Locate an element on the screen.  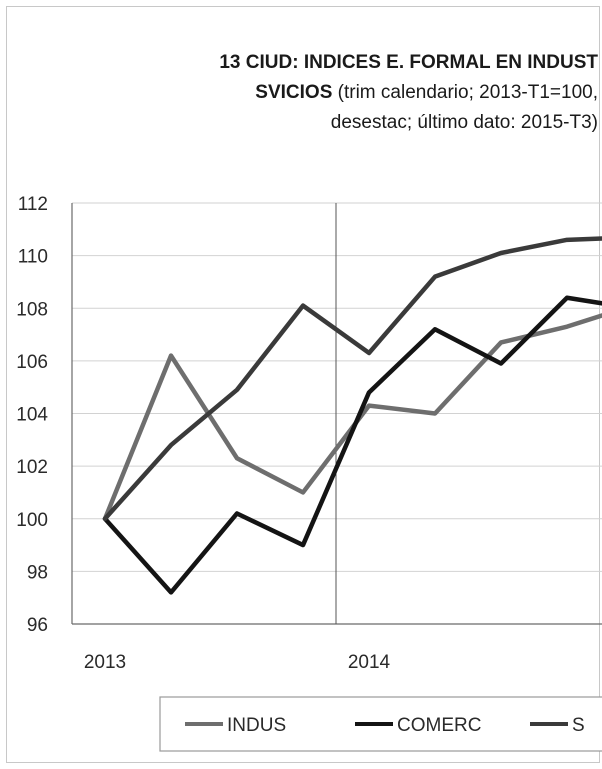
legend: INDUS COMERC S is located at coordinates (380, 724).